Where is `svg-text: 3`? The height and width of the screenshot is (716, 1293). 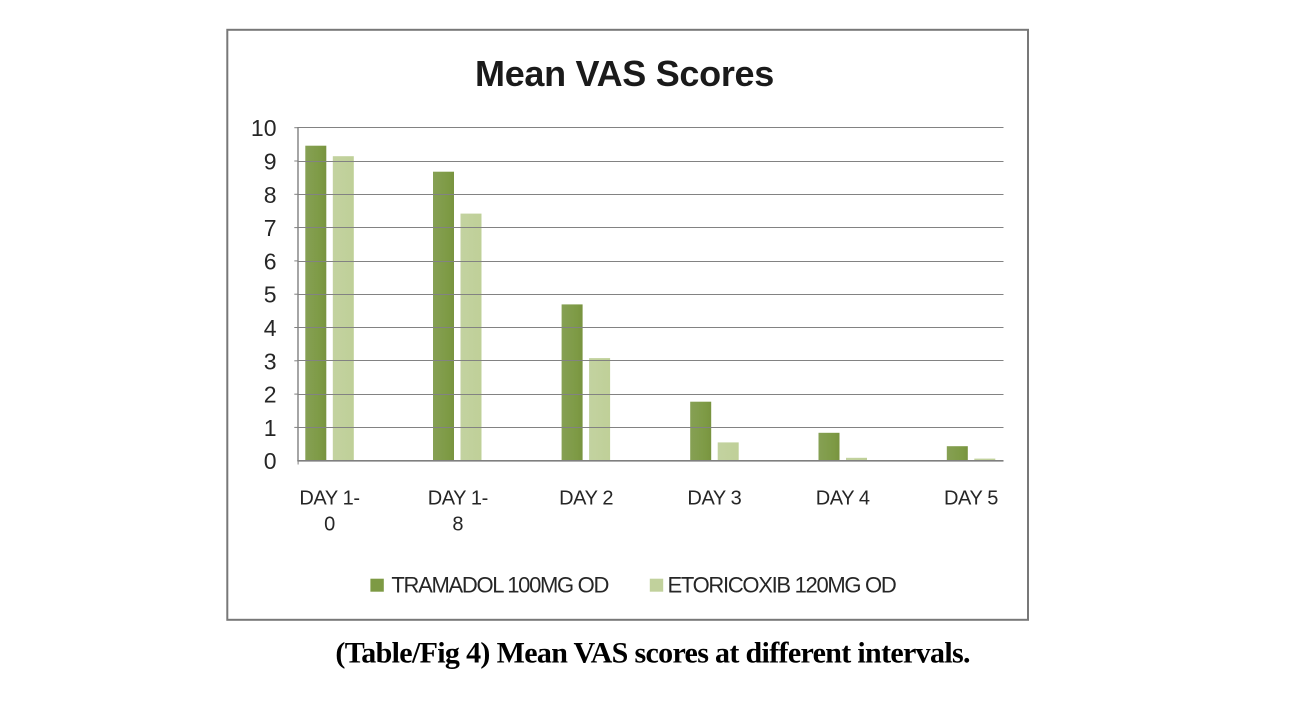
svg-text: 3 is located at coordinates (270, 361).